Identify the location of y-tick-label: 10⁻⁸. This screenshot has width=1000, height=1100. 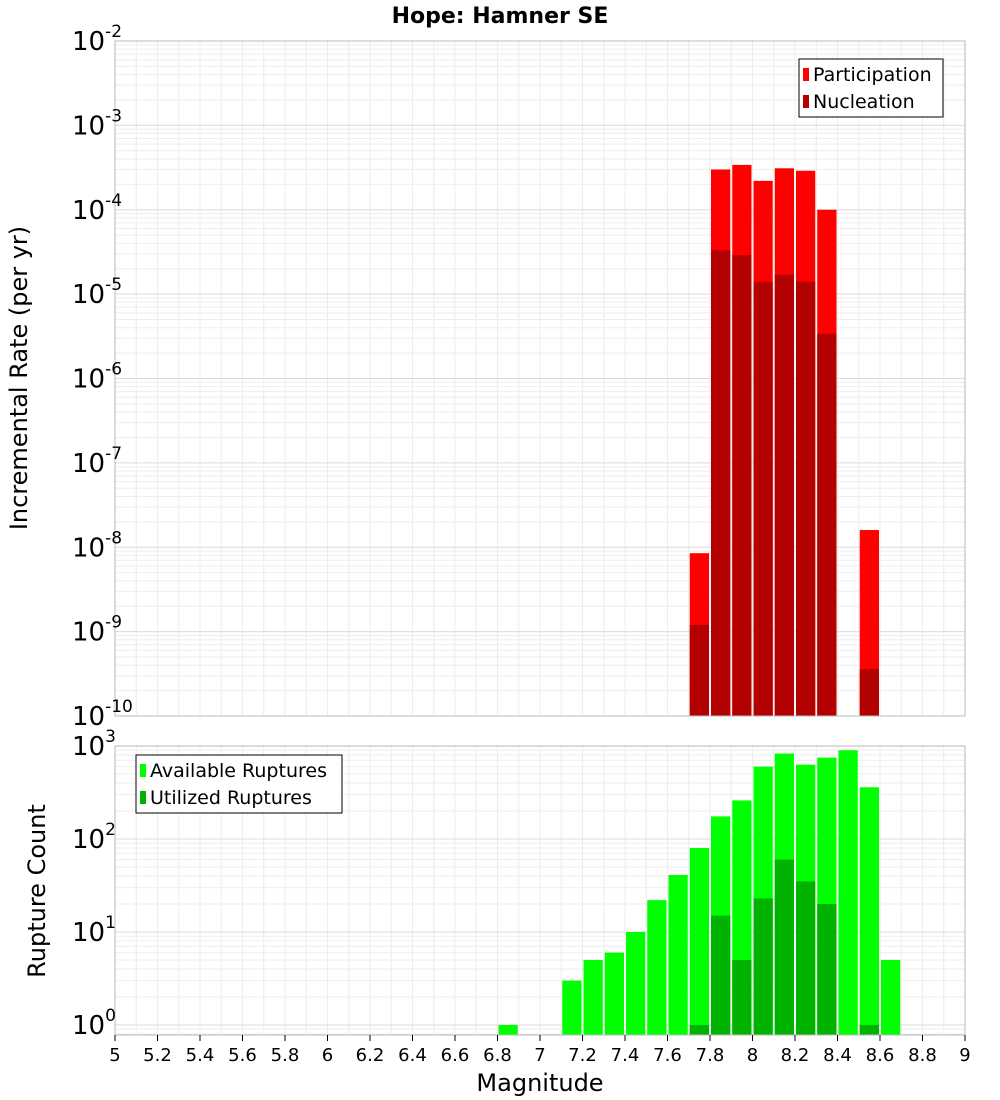
(97, 545).